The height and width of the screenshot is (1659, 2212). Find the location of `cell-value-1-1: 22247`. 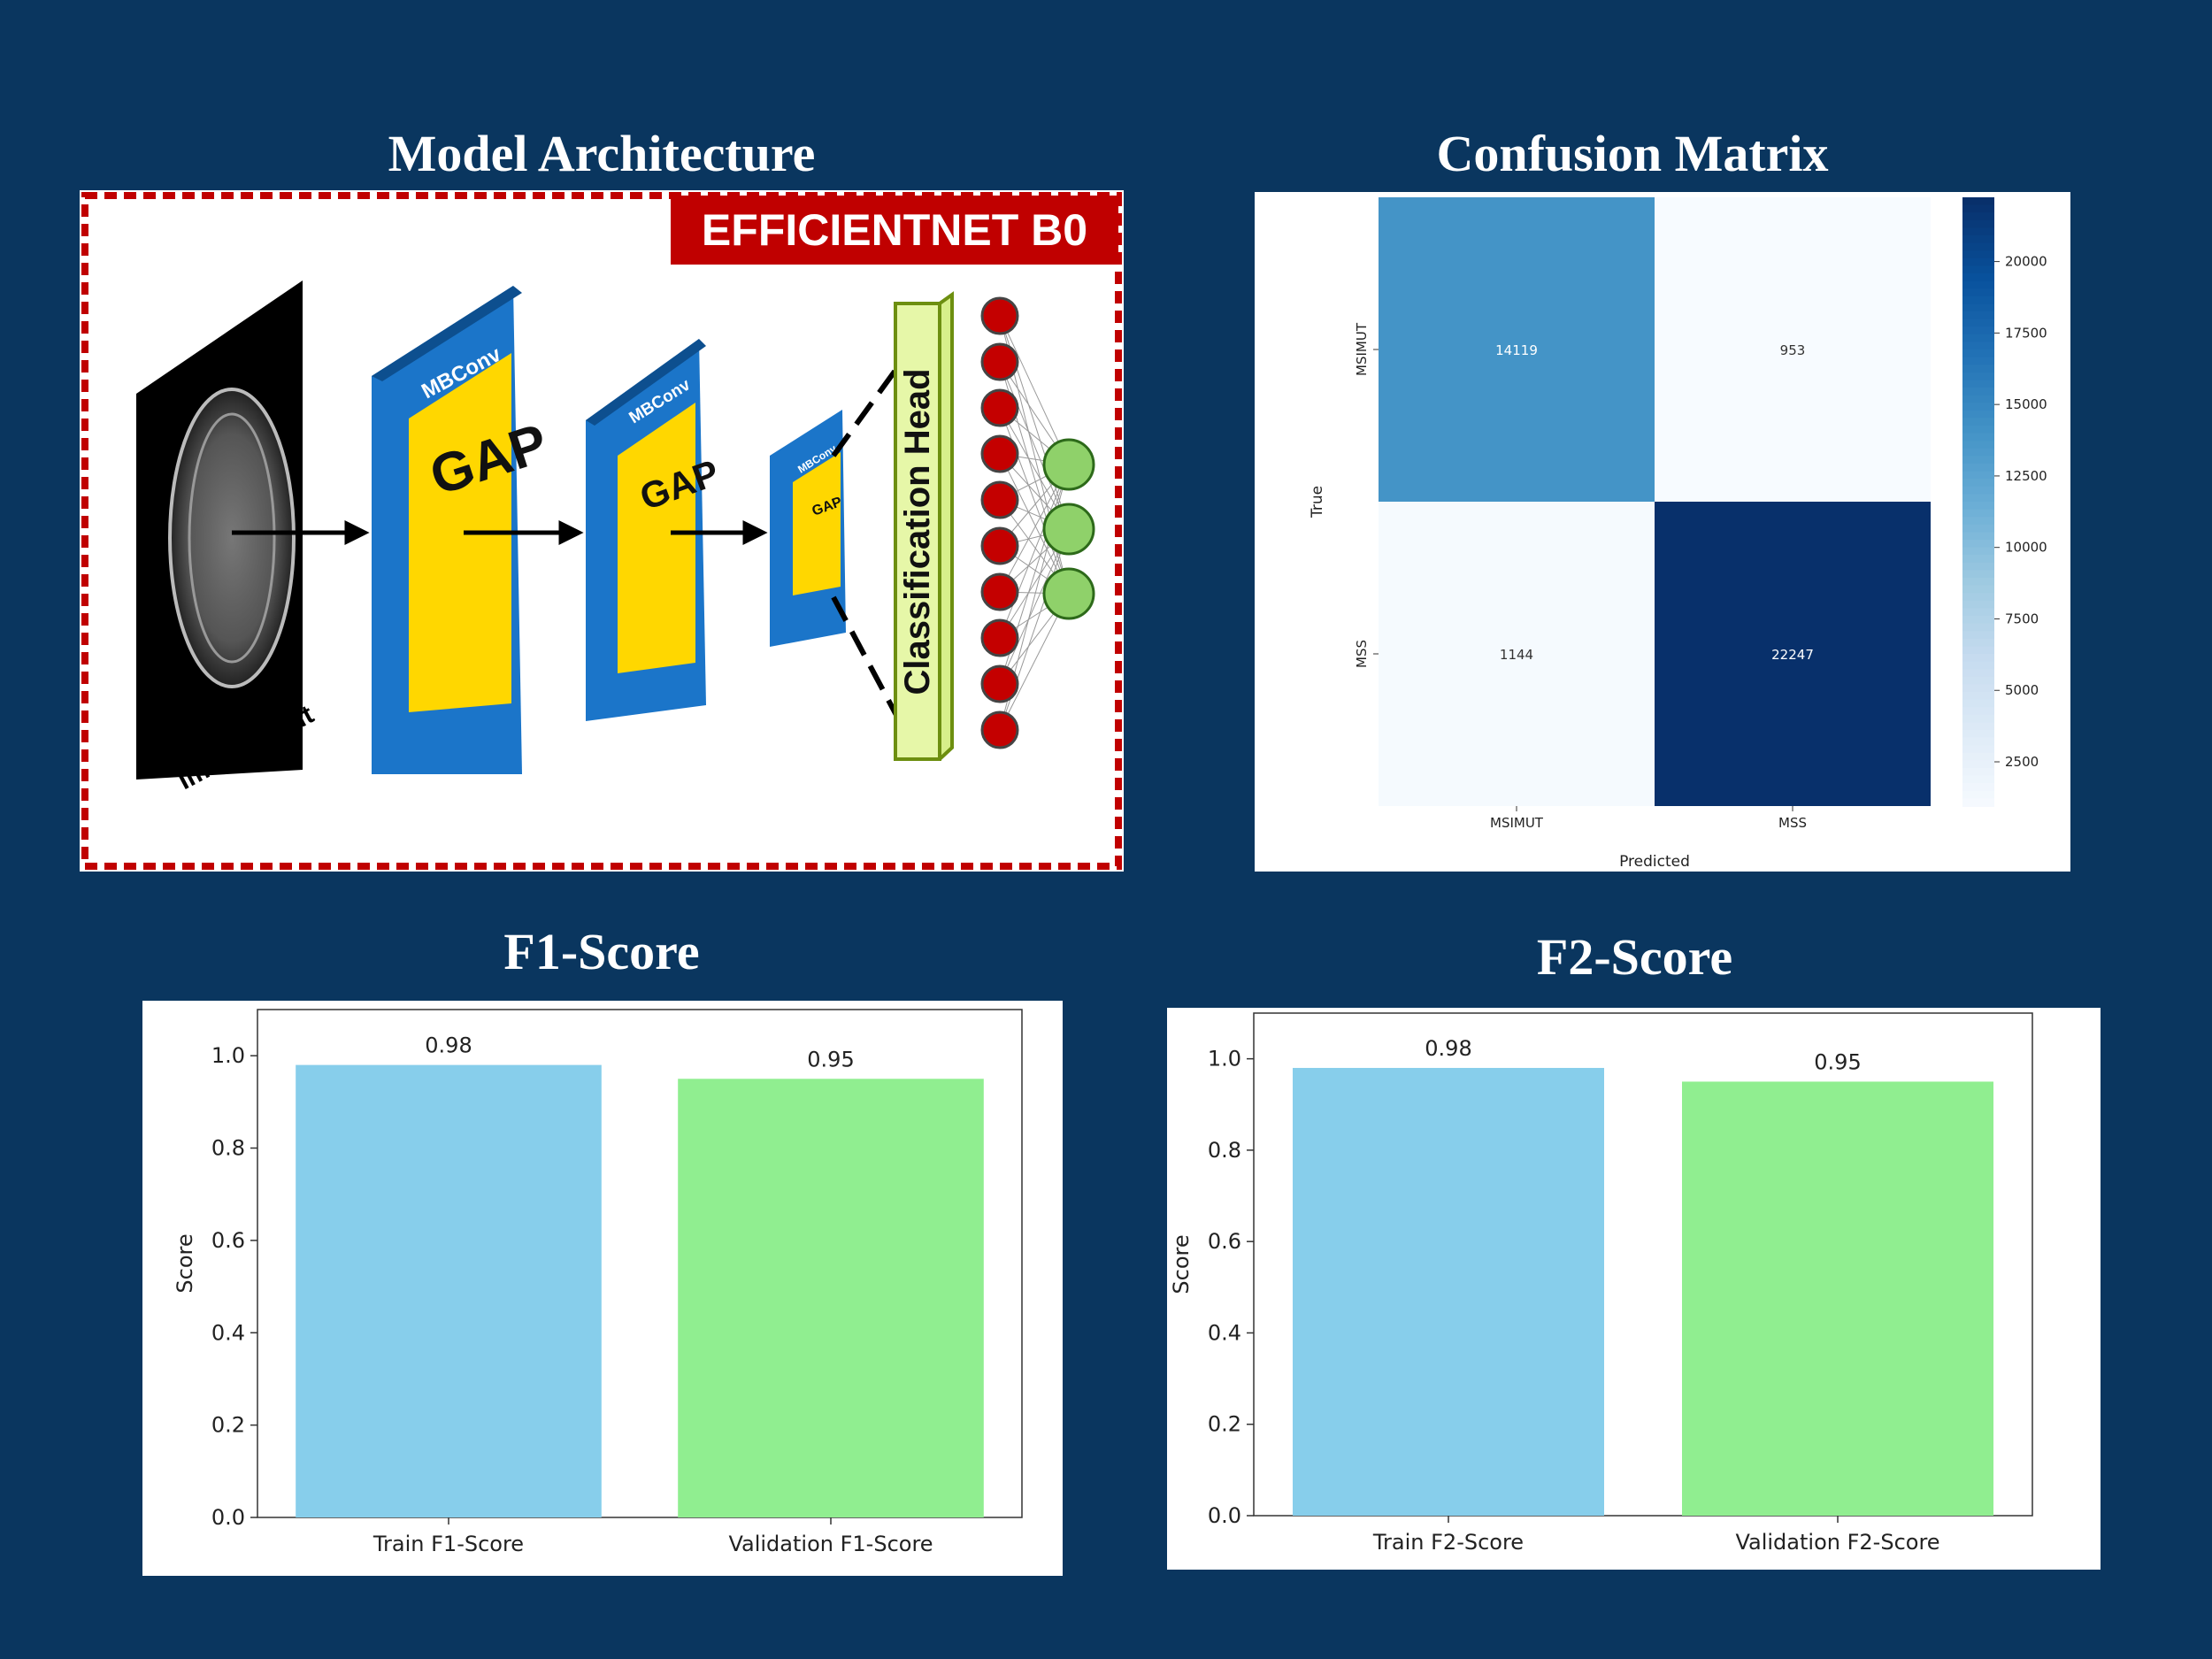

cell-value-1-1: 22247 is located at coordinates (1793, 655).